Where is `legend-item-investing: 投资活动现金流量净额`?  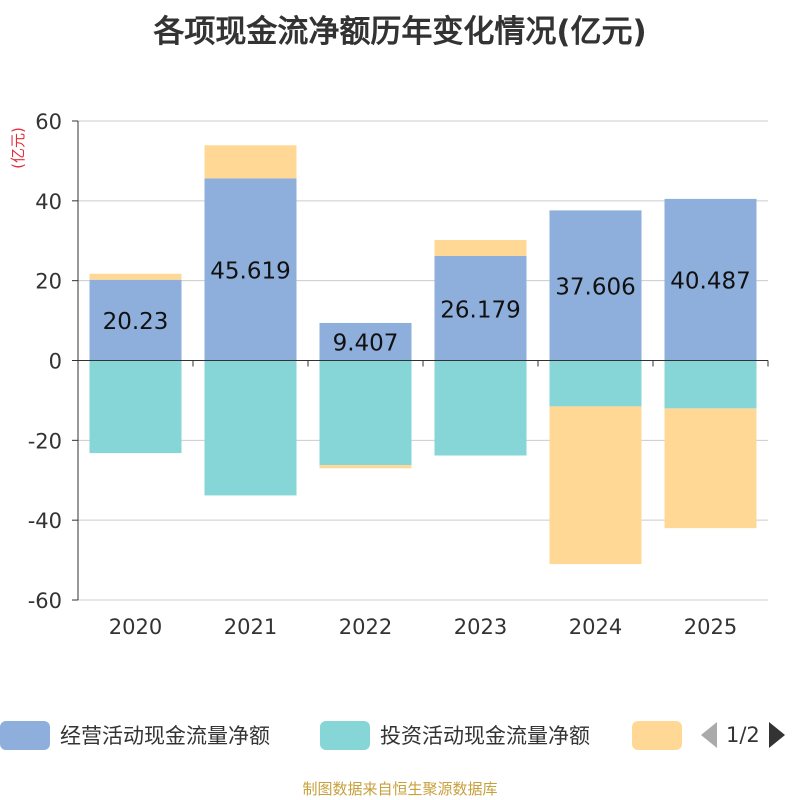
legend-item-investing: 投资活动现金流量净额 is located at coordinates (455, 735).